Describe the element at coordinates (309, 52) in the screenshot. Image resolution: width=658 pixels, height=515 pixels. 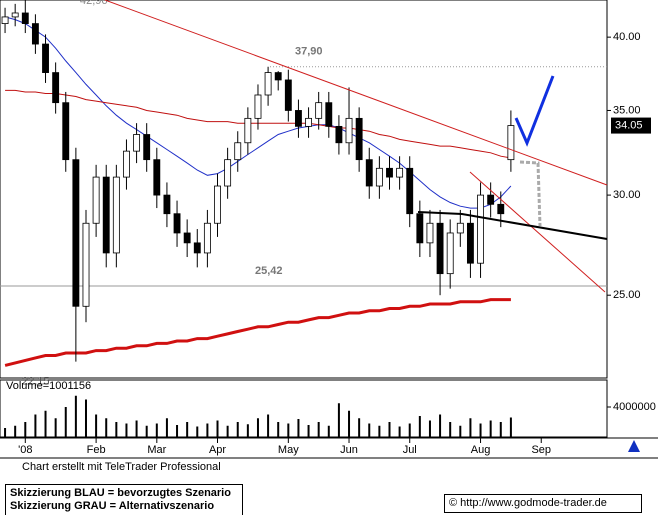
I see `level-label: 37,90` at that location.